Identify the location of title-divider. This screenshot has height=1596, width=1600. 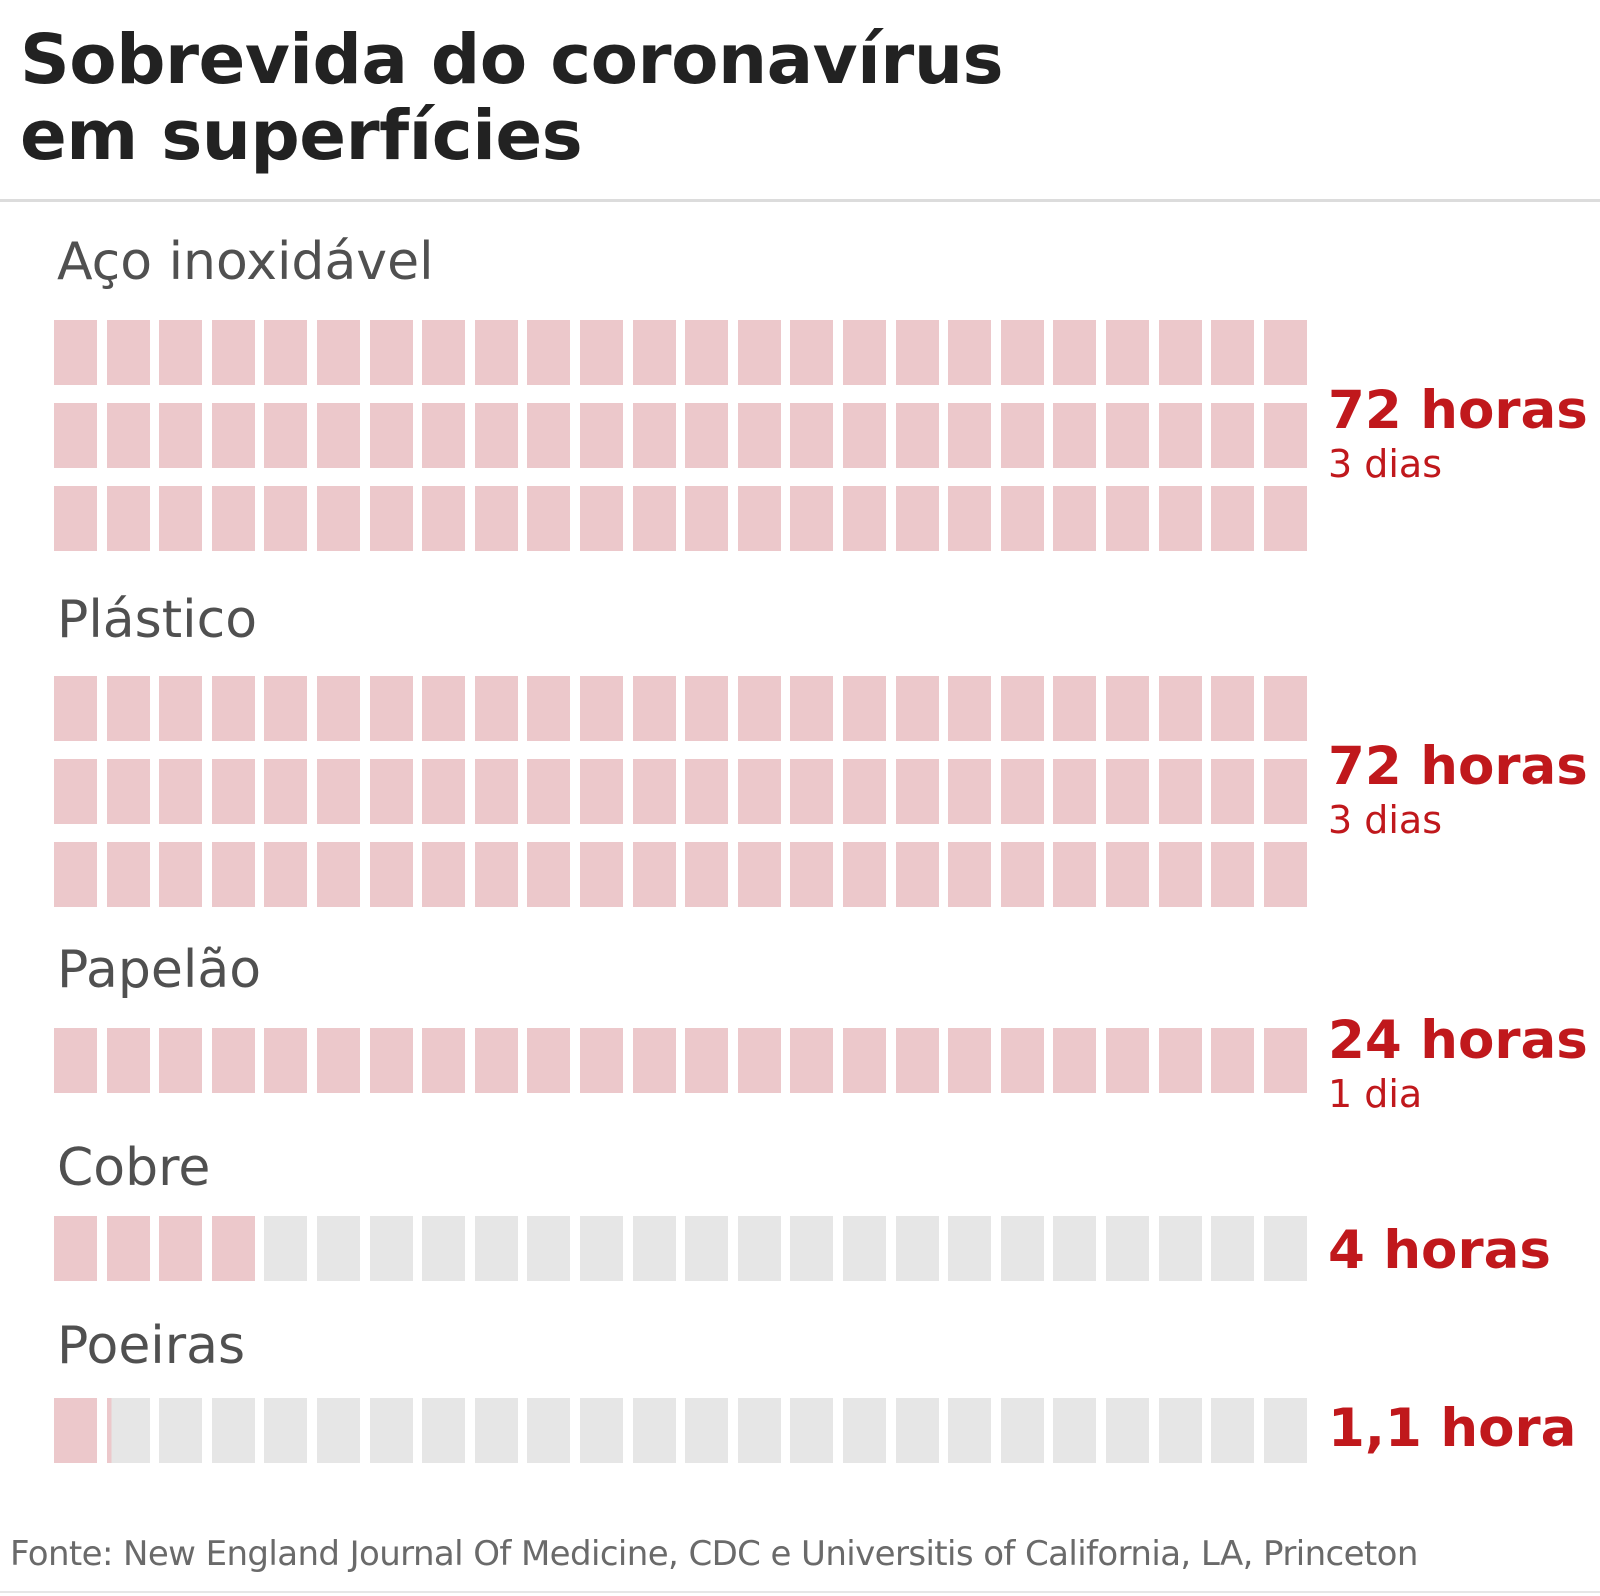
(800, 200).